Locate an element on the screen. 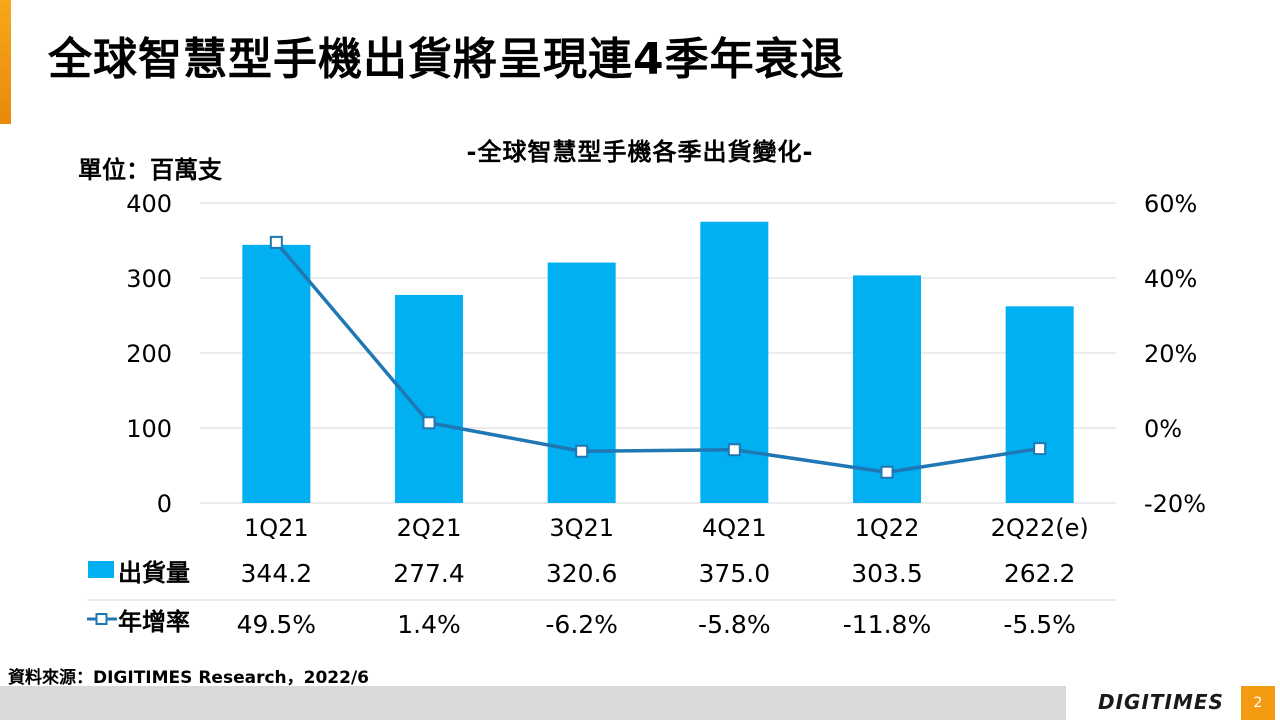 Image resolution: width=1280 pixels, height=720 pixels. table-cell-shipment: 320.6 is located at coordinates (582, 573).